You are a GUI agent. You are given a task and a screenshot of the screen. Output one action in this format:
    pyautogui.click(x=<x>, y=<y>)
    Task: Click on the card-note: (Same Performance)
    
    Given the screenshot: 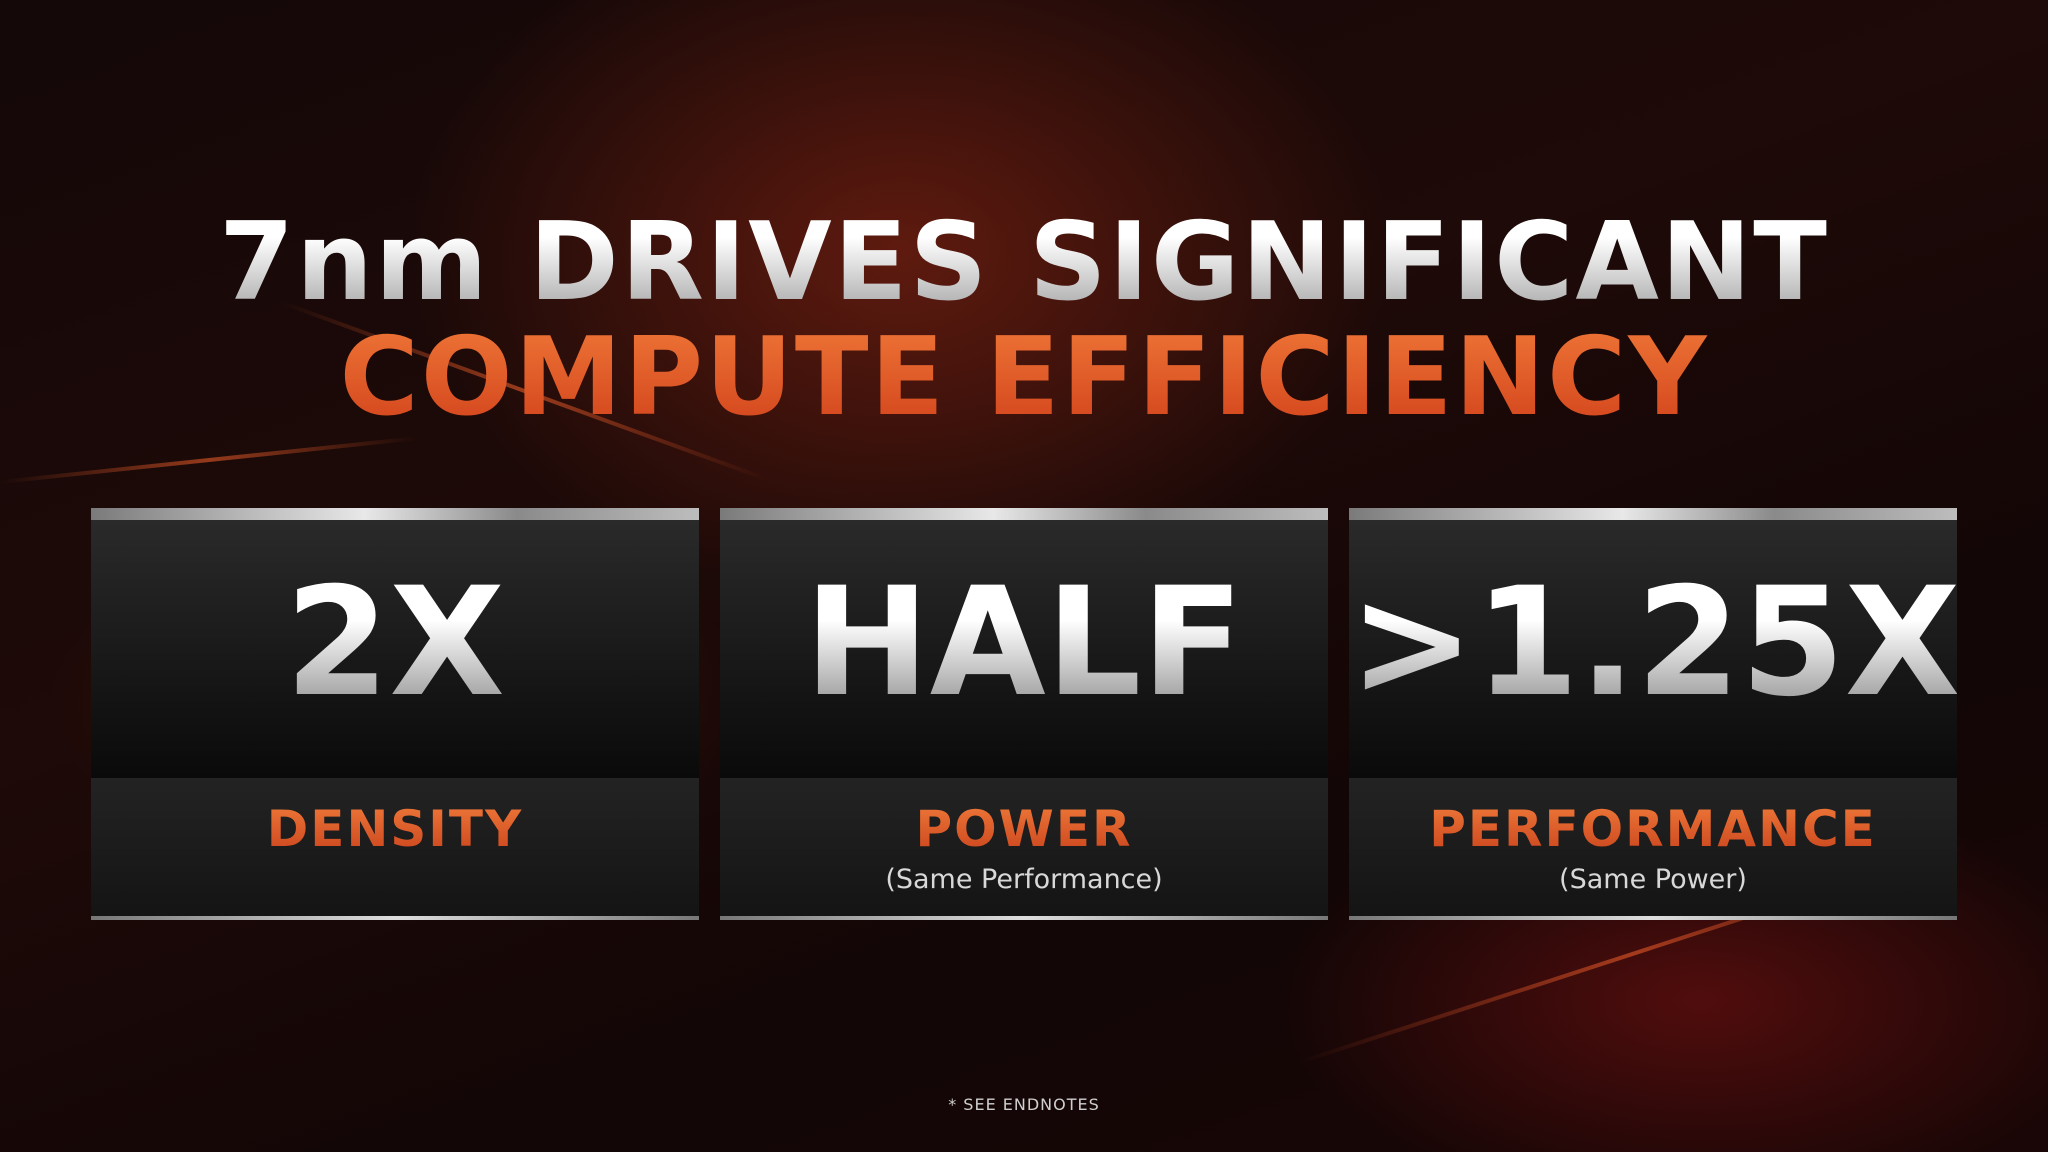 What is the action you would take?
    pyautogui.click(x=1024, y=879)
    